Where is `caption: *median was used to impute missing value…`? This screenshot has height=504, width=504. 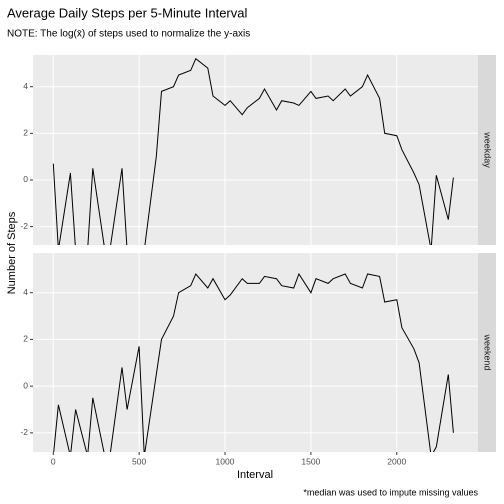
caption: *median was used to impute missing value… is located at coordinates (390, 492).